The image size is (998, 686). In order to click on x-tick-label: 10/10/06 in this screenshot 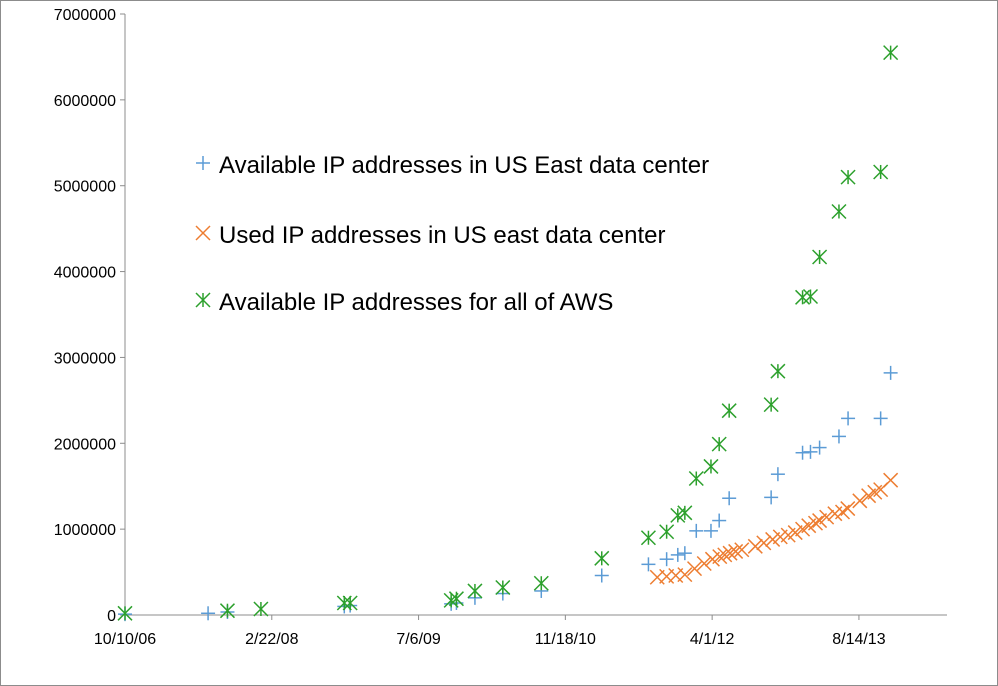, I will do `click(125, 639)`.